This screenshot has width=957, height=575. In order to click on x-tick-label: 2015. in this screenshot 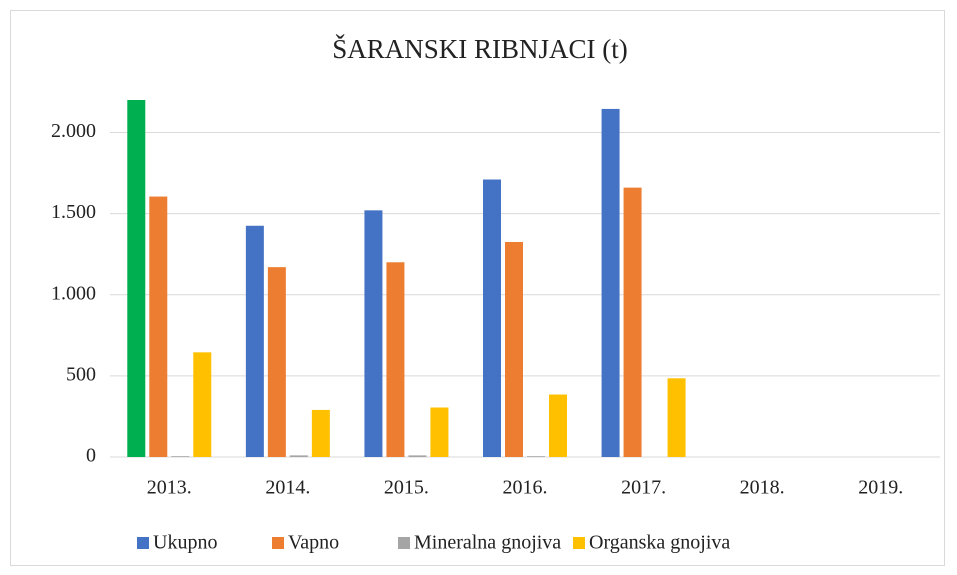, I will do `click(406, 488)`.